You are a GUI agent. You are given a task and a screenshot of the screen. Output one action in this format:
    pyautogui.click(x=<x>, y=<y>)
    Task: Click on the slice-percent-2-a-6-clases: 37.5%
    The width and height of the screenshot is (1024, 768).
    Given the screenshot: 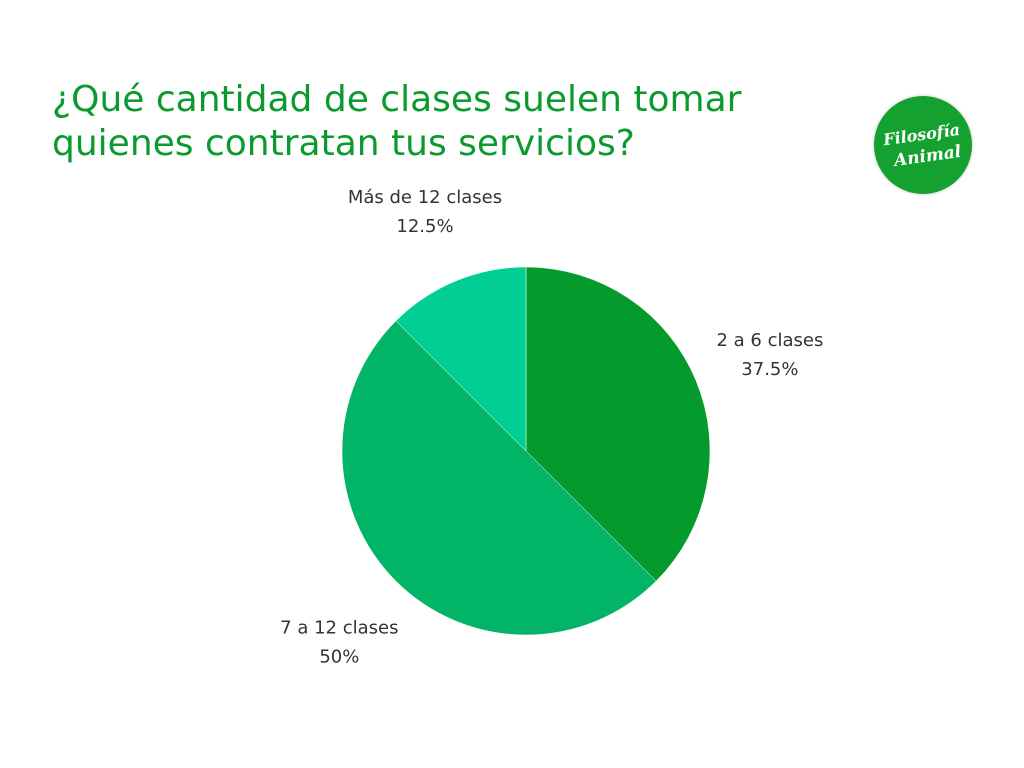 What is the action you would take?
    pyautogui.click(x=769, y=369)
    